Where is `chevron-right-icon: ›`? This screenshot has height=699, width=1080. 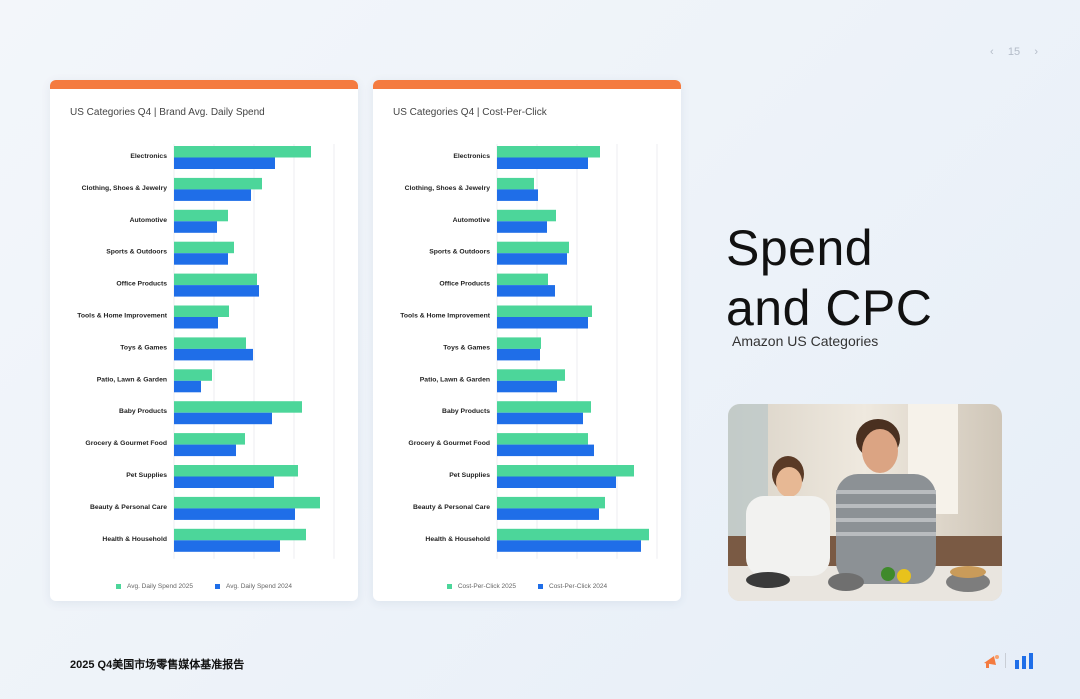
chevron-right-icon: › is located at coordinates (1036, 52).